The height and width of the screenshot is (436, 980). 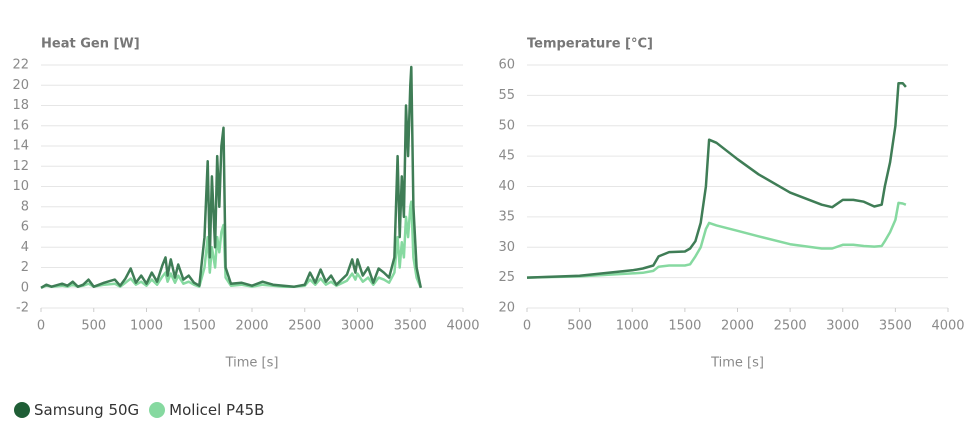 What do you see at coordinates (25, 247) in the screenshot?
I see `y-tick-label: 4` at bounding box center [25, 247].